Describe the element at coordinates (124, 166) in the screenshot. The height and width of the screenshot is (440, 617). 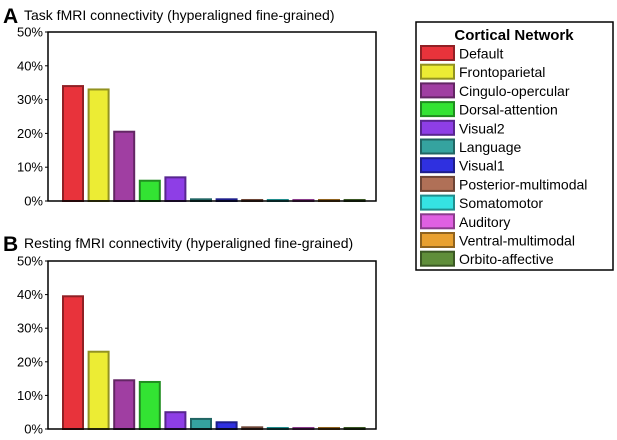
I see `panel-a-bar-cingulo-opercular` at that location.